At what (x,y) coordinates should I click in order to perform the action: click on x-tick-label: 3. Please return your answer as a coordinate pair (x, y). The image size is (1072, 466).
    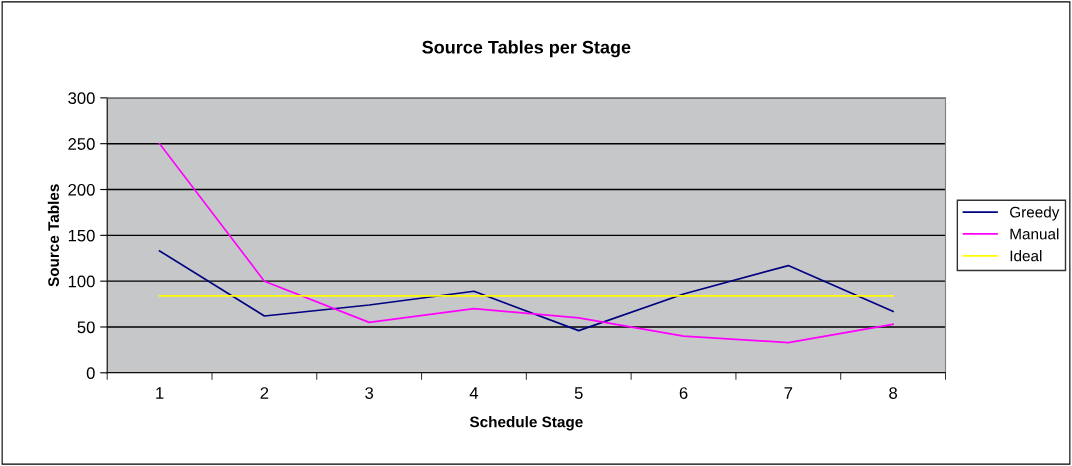
    Looking at the image, I should click on (369, 393).